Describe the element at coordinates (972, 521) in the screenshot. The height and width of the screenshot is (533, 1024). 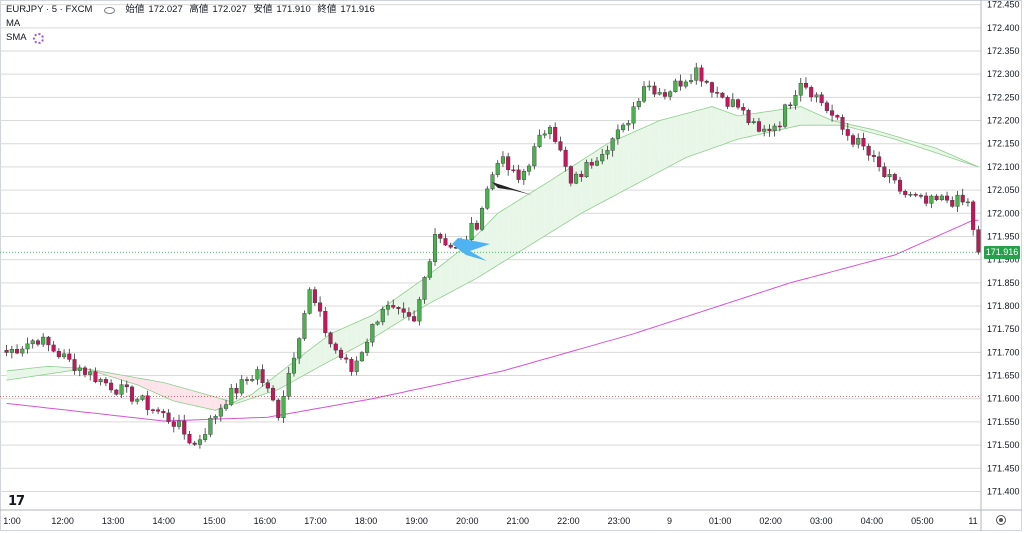
I see `x-tick-label: 11` at that location.